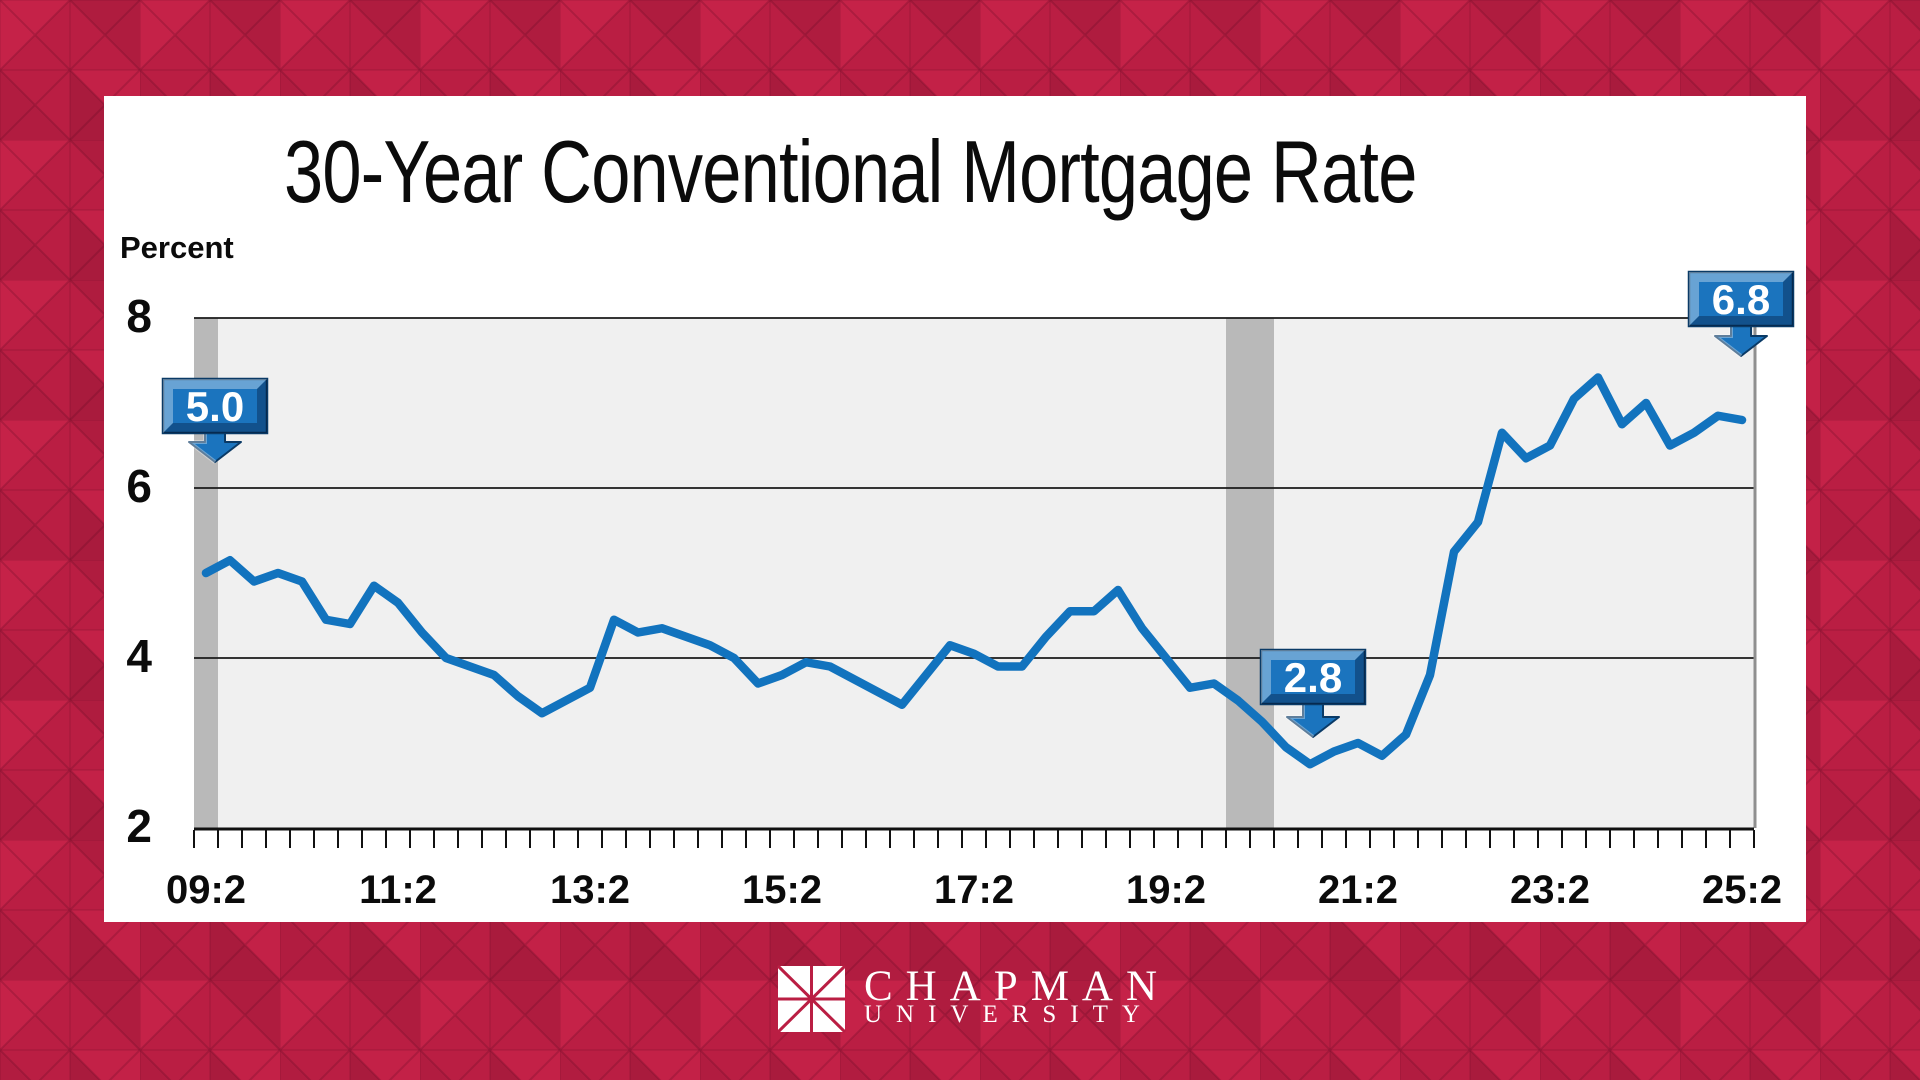  Describe the element at coordinates (206, 890) in the screenshot. I see `x-axis-label: 09:2` at that location.